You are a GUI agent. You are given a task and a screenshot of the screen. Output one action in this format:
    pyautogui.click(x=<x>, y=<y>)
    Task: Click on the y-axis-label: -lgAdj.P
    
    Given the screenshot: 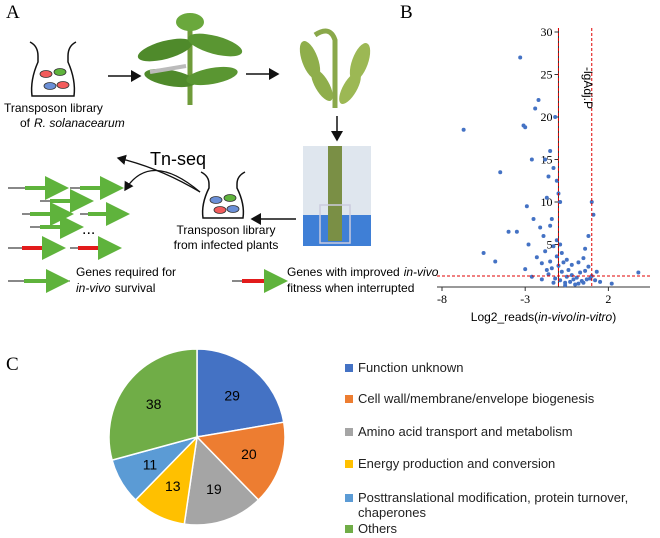 What is the action you would take?
    pyautogui.click(x=588, y=88)
    